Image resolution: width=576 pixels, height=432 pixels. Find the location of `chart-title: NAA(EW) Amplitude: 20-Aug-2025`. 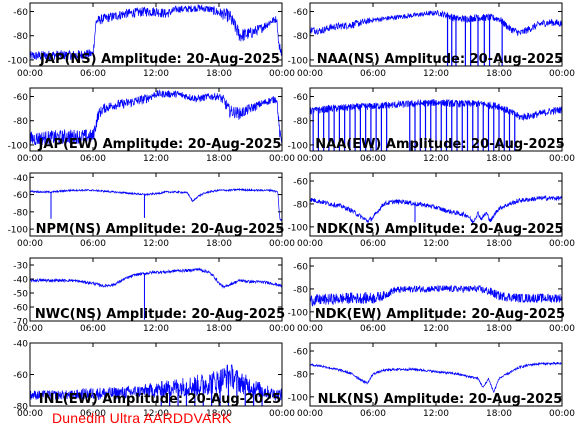

chart-title: NAA(EW) Amplitude: 20-Aug-2025 is located at coordinates (439, 144).